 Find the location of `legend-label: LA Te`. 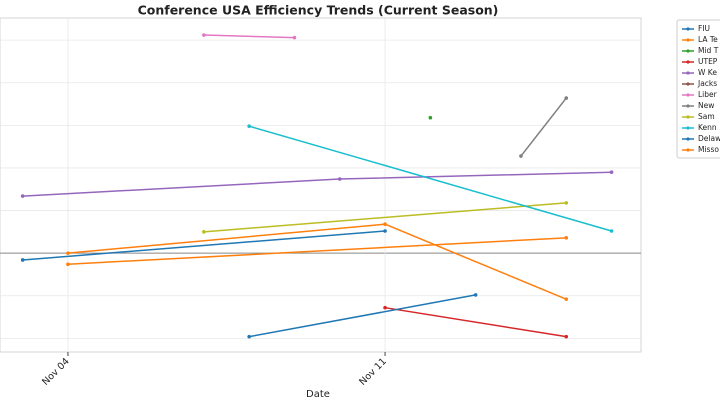

legend-label: LA Te is located at coordinates (708, 39).